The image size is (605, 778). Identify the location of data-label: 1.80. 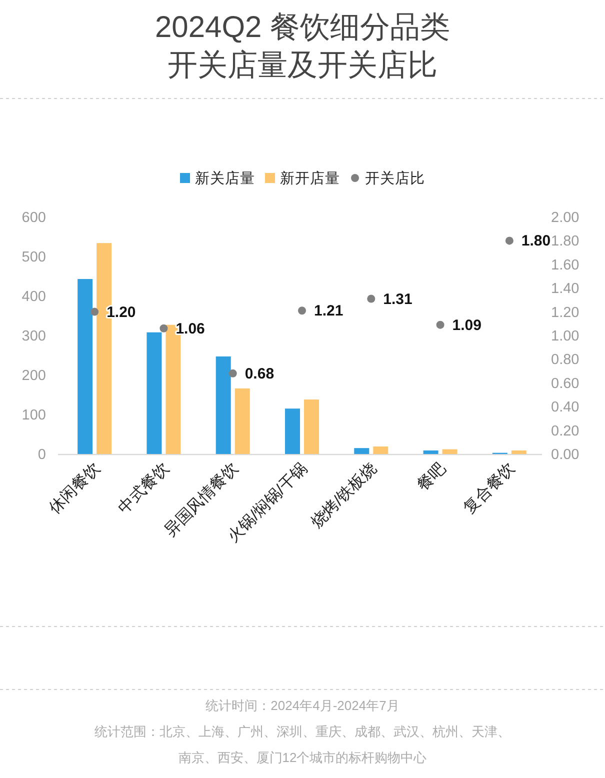
(536, 241).